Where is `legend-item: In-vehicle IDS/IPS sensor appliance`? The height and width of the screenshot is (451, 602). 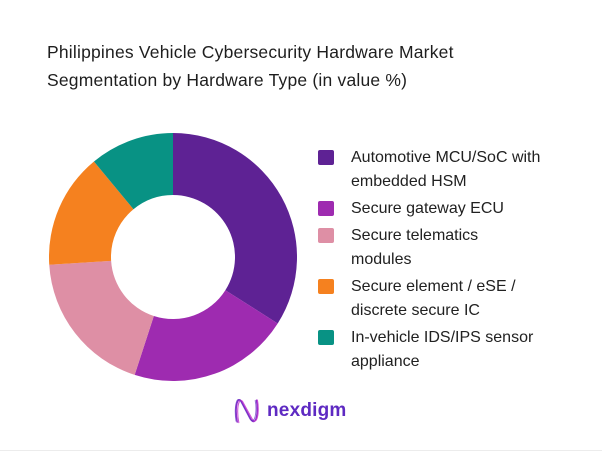 legend-item: In-vehicle IDS/IPS sensor appliance is located at coordinates (429, 350).